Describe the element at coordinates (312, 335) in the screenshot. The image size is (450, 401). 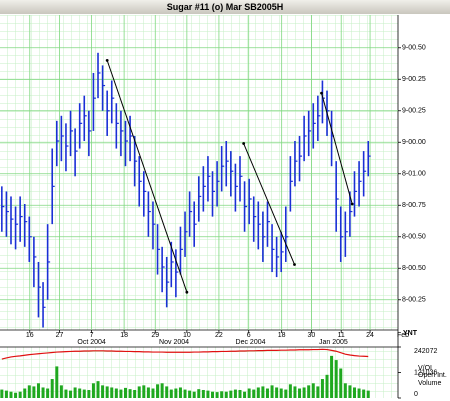
I see `x-tick-label: 30` at that location.